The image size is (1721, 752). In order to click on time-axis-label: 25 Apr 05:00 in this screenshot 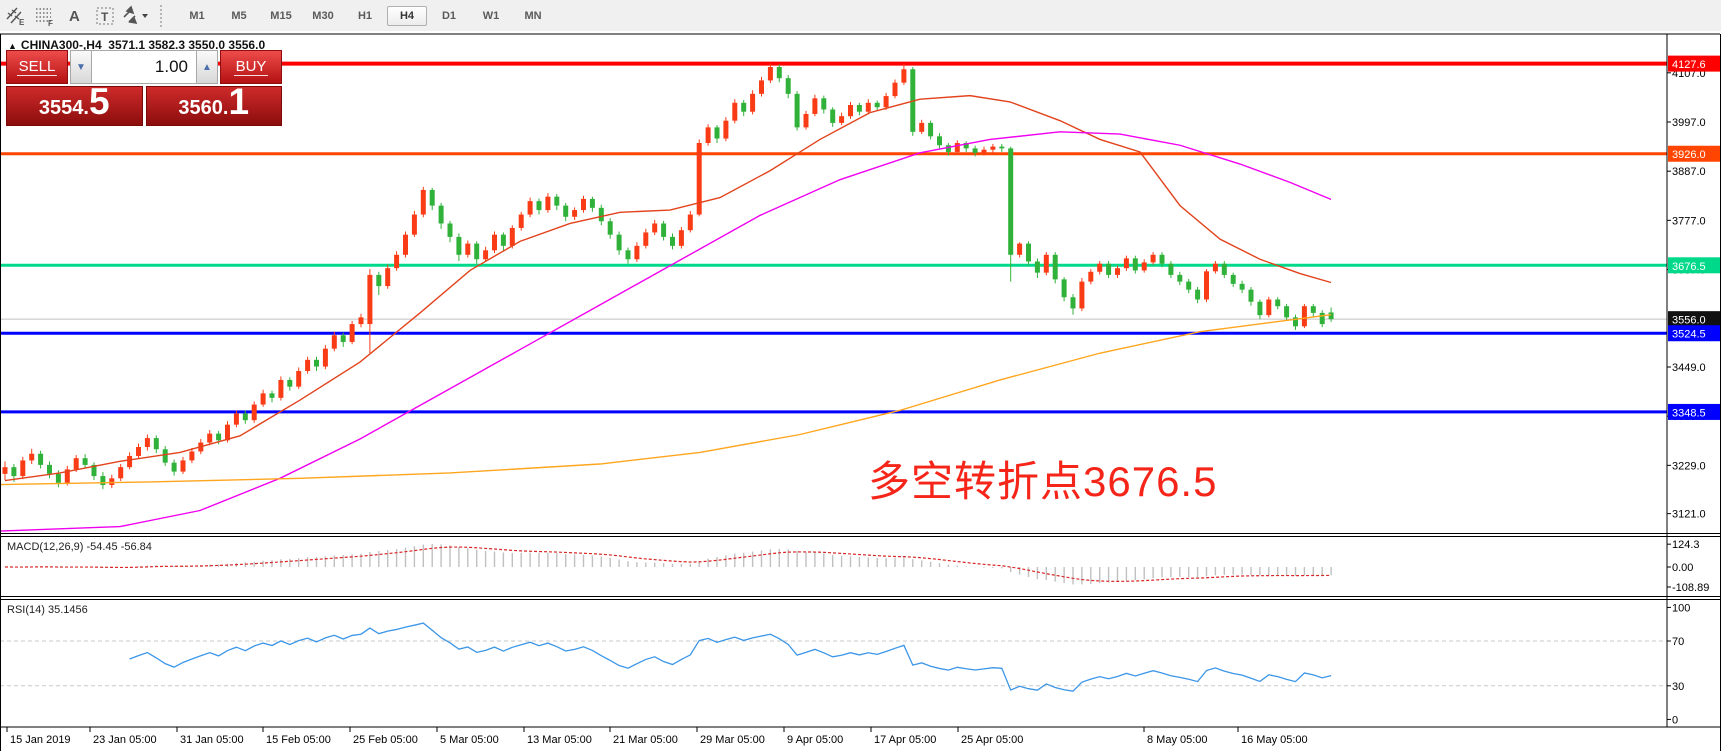, I will do `click(992, 740)`.